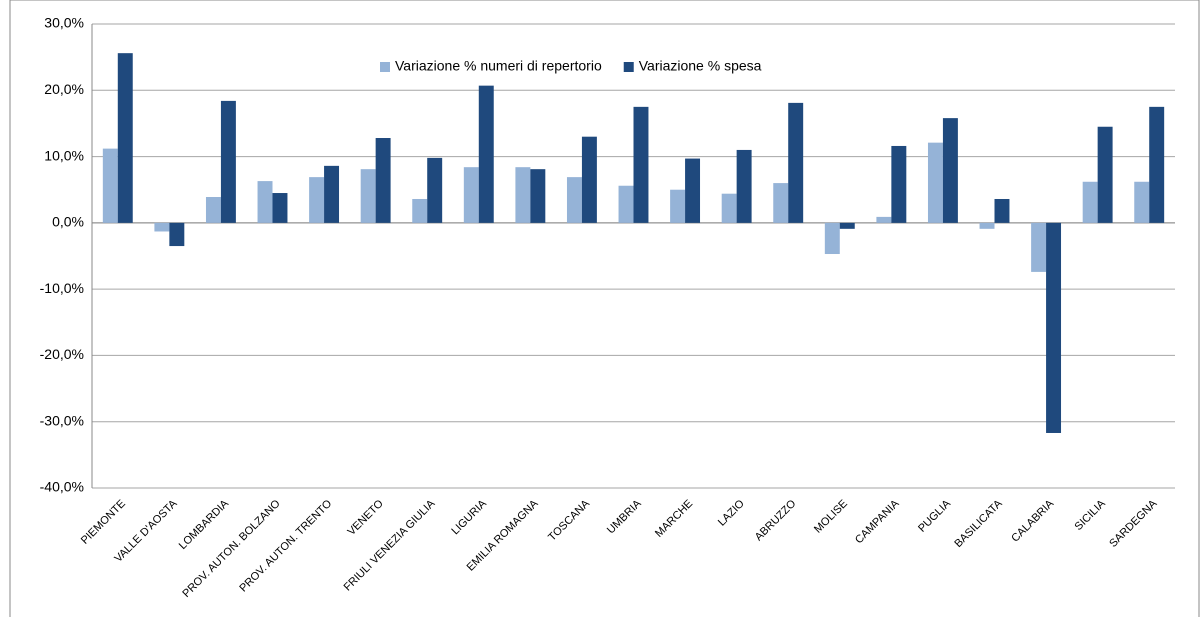 This screenshot has width=1200, height=617. Describe the element at coordinates (62, 487) in the screenshot. I see `y-tick-label: -40,0%` at that location.